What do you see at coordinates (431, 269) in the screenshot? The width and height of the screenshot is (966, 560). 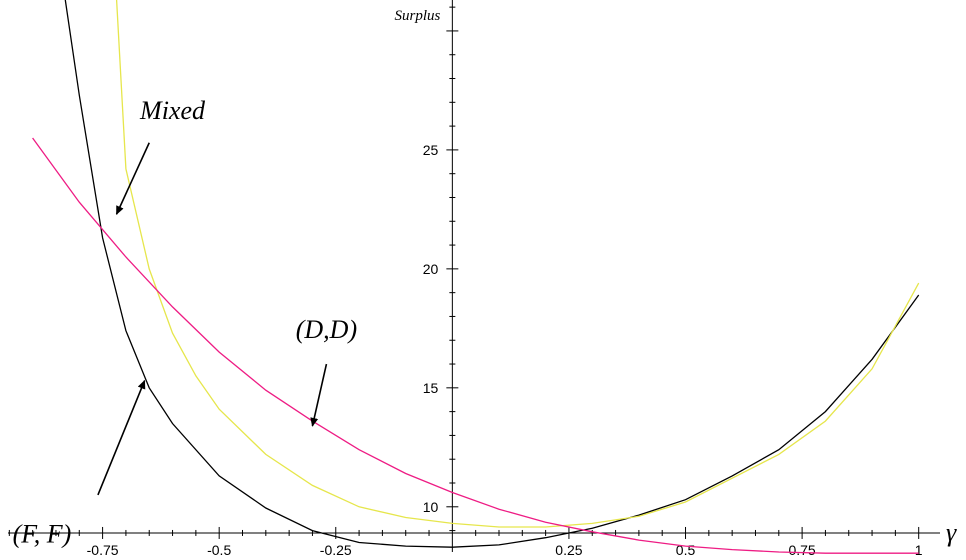 I see `y-tick-label: 20` at bounding box center [431, 269].